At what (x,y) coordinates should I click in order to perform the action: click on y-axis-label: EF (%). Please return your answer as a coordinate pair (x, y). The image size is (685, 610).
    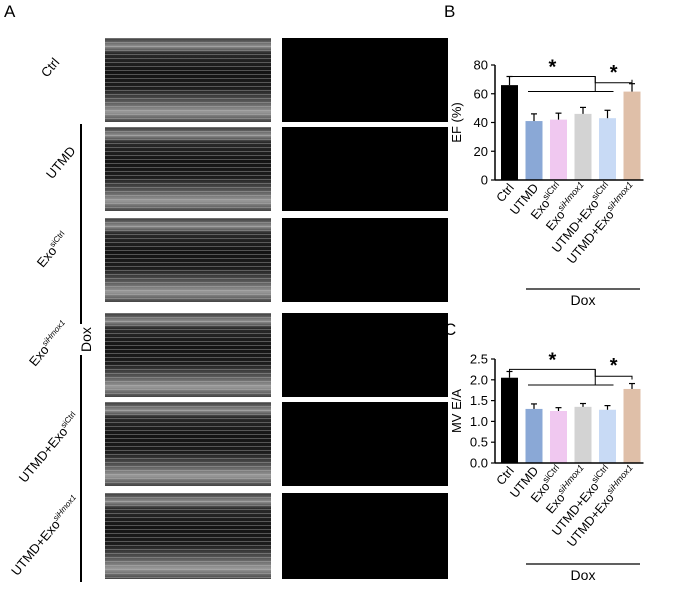
    Looking at the image, I should click on (456, 122).